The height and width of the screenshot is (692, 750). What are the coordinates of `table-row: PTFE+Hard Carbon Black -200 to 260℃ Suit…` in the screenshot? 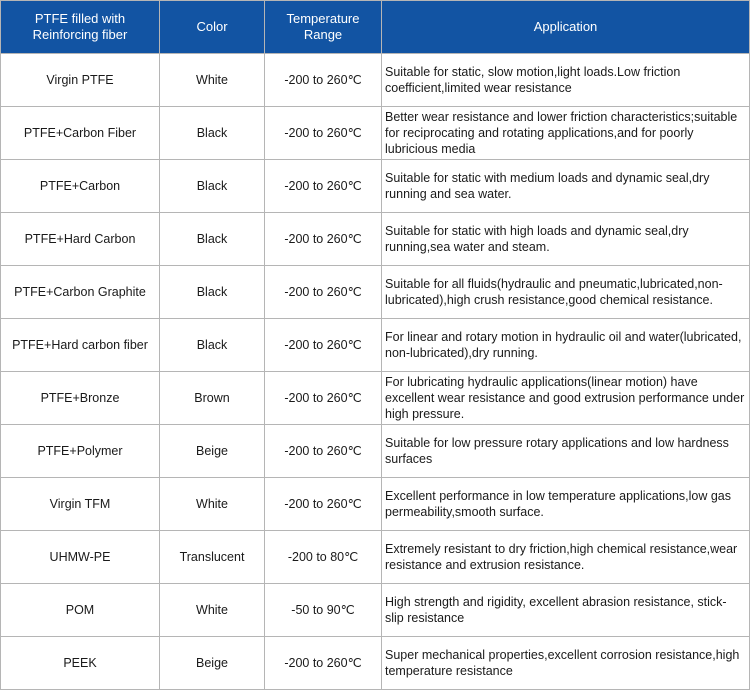 It's located at (375, 239).